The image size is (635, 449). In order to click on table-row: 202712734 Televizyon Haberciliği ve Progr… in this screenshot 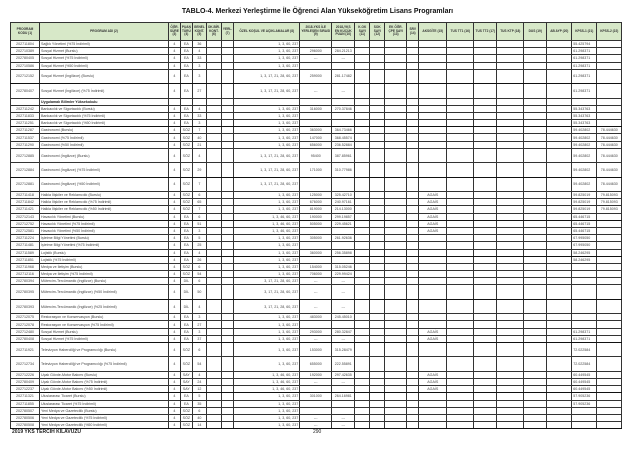, I will do `click(316, 364)`.